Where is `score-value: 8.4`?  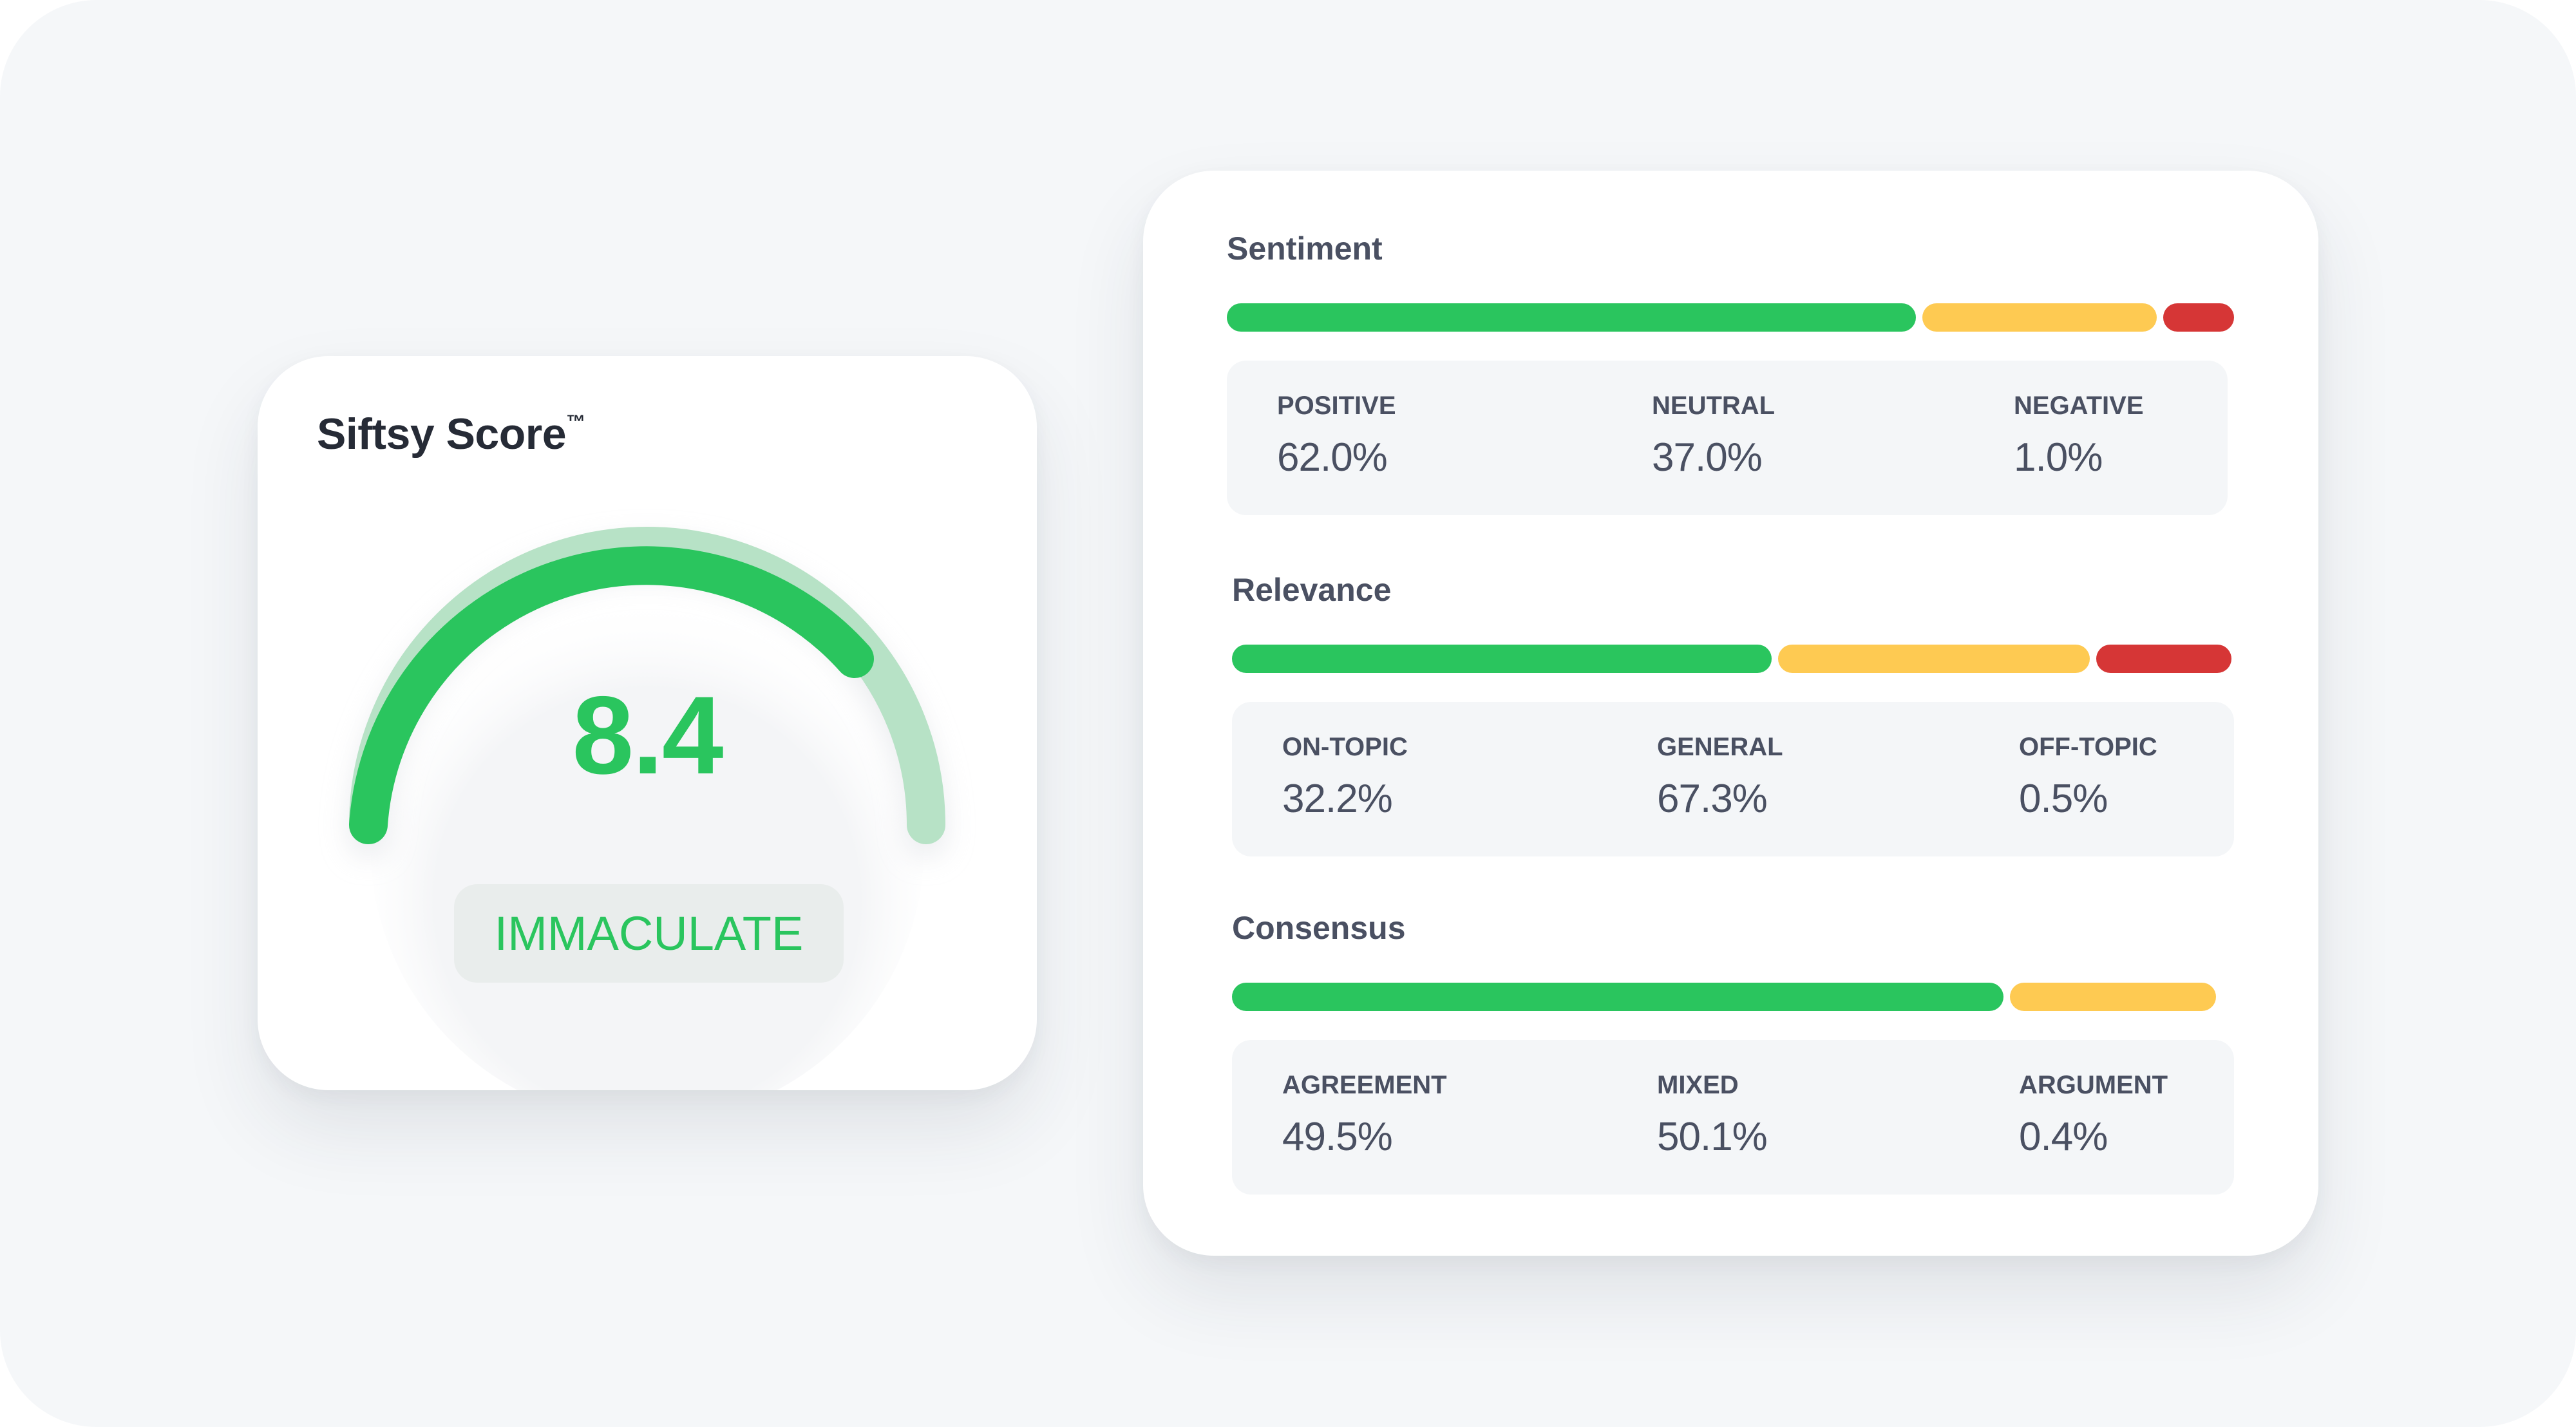 score-value: 8.4 is located at coordinates (647, 735).